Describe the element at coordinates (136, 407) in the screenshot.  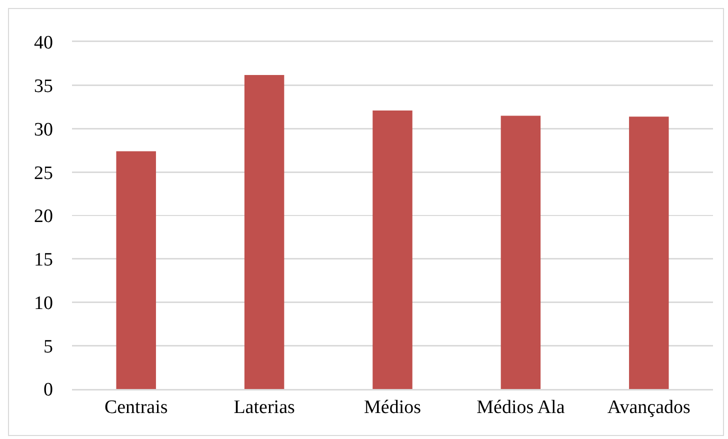
I see `x-tick-label: Centrais` at that location.